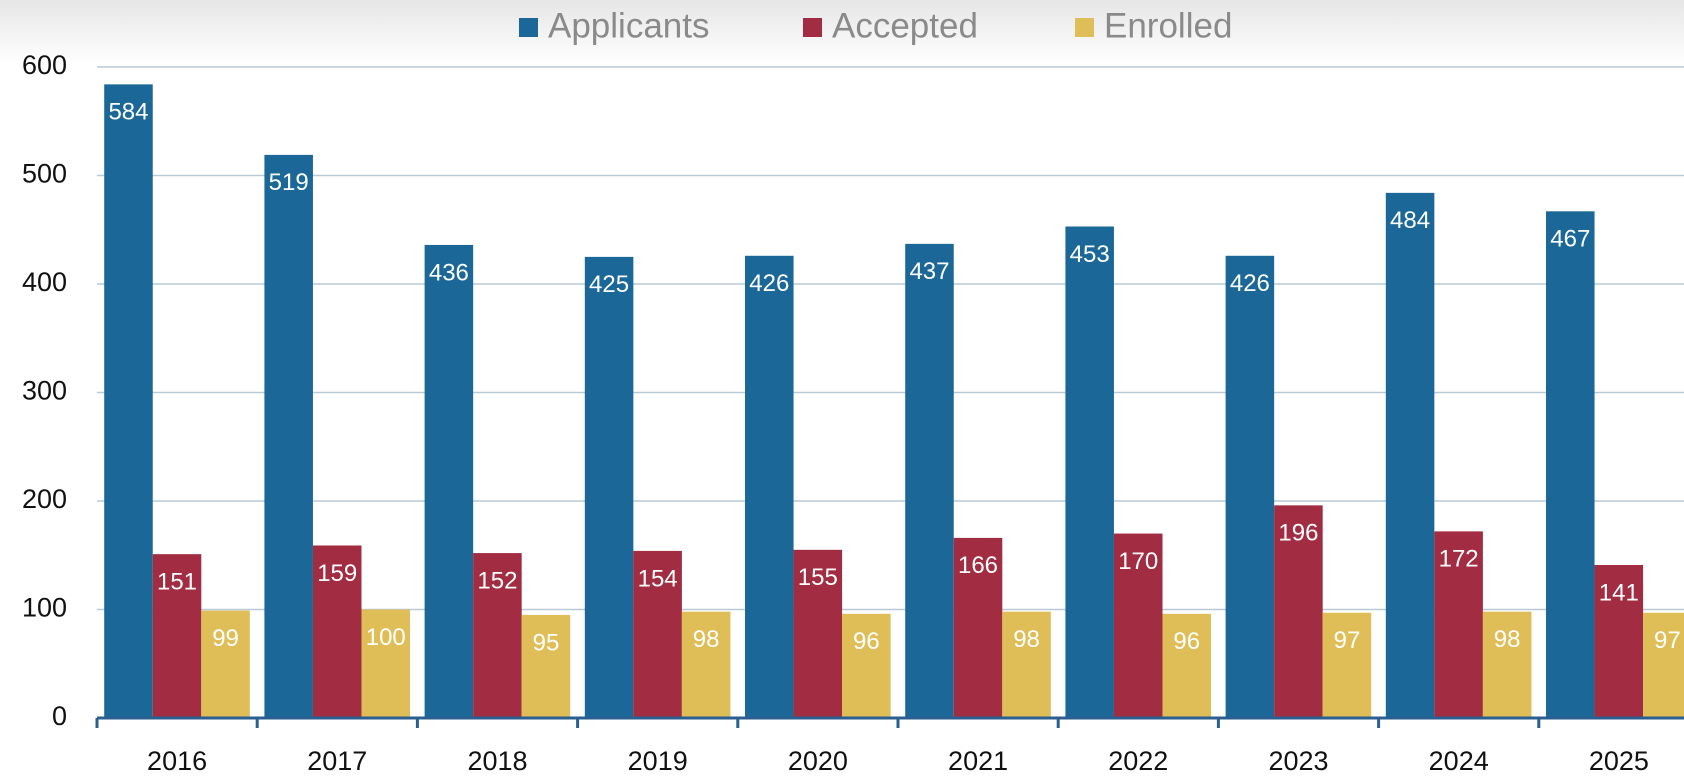 This screenshot has width=1684, height=776. What do you see at coordinates (1138, 761) in the screenshot?
I see `x-tick-label: 2022` at bounding box center [1138, 761].